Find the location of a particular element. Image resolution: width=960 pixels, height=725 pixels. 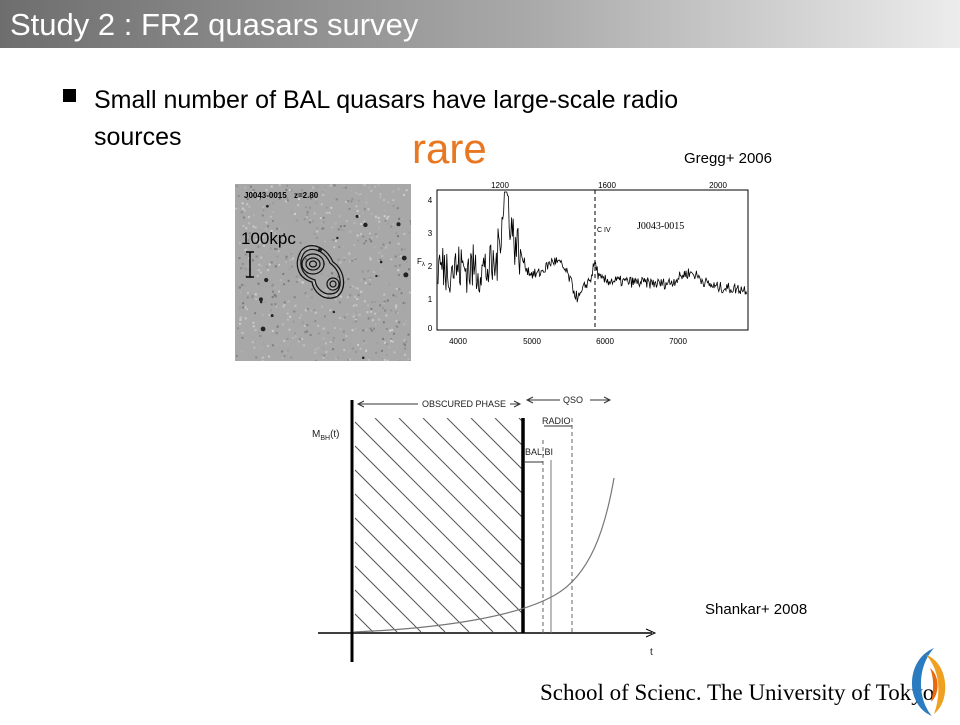

y-tick: 1 is located at coordinates (430, 299).